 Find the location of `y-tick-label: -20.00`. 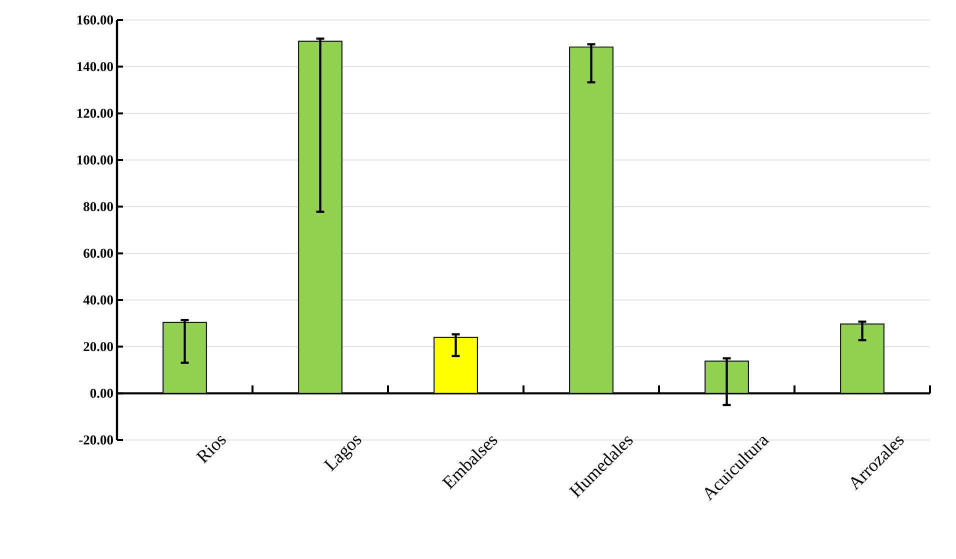

y-tick-label: -20.00 is located at coordinates (96, 440).